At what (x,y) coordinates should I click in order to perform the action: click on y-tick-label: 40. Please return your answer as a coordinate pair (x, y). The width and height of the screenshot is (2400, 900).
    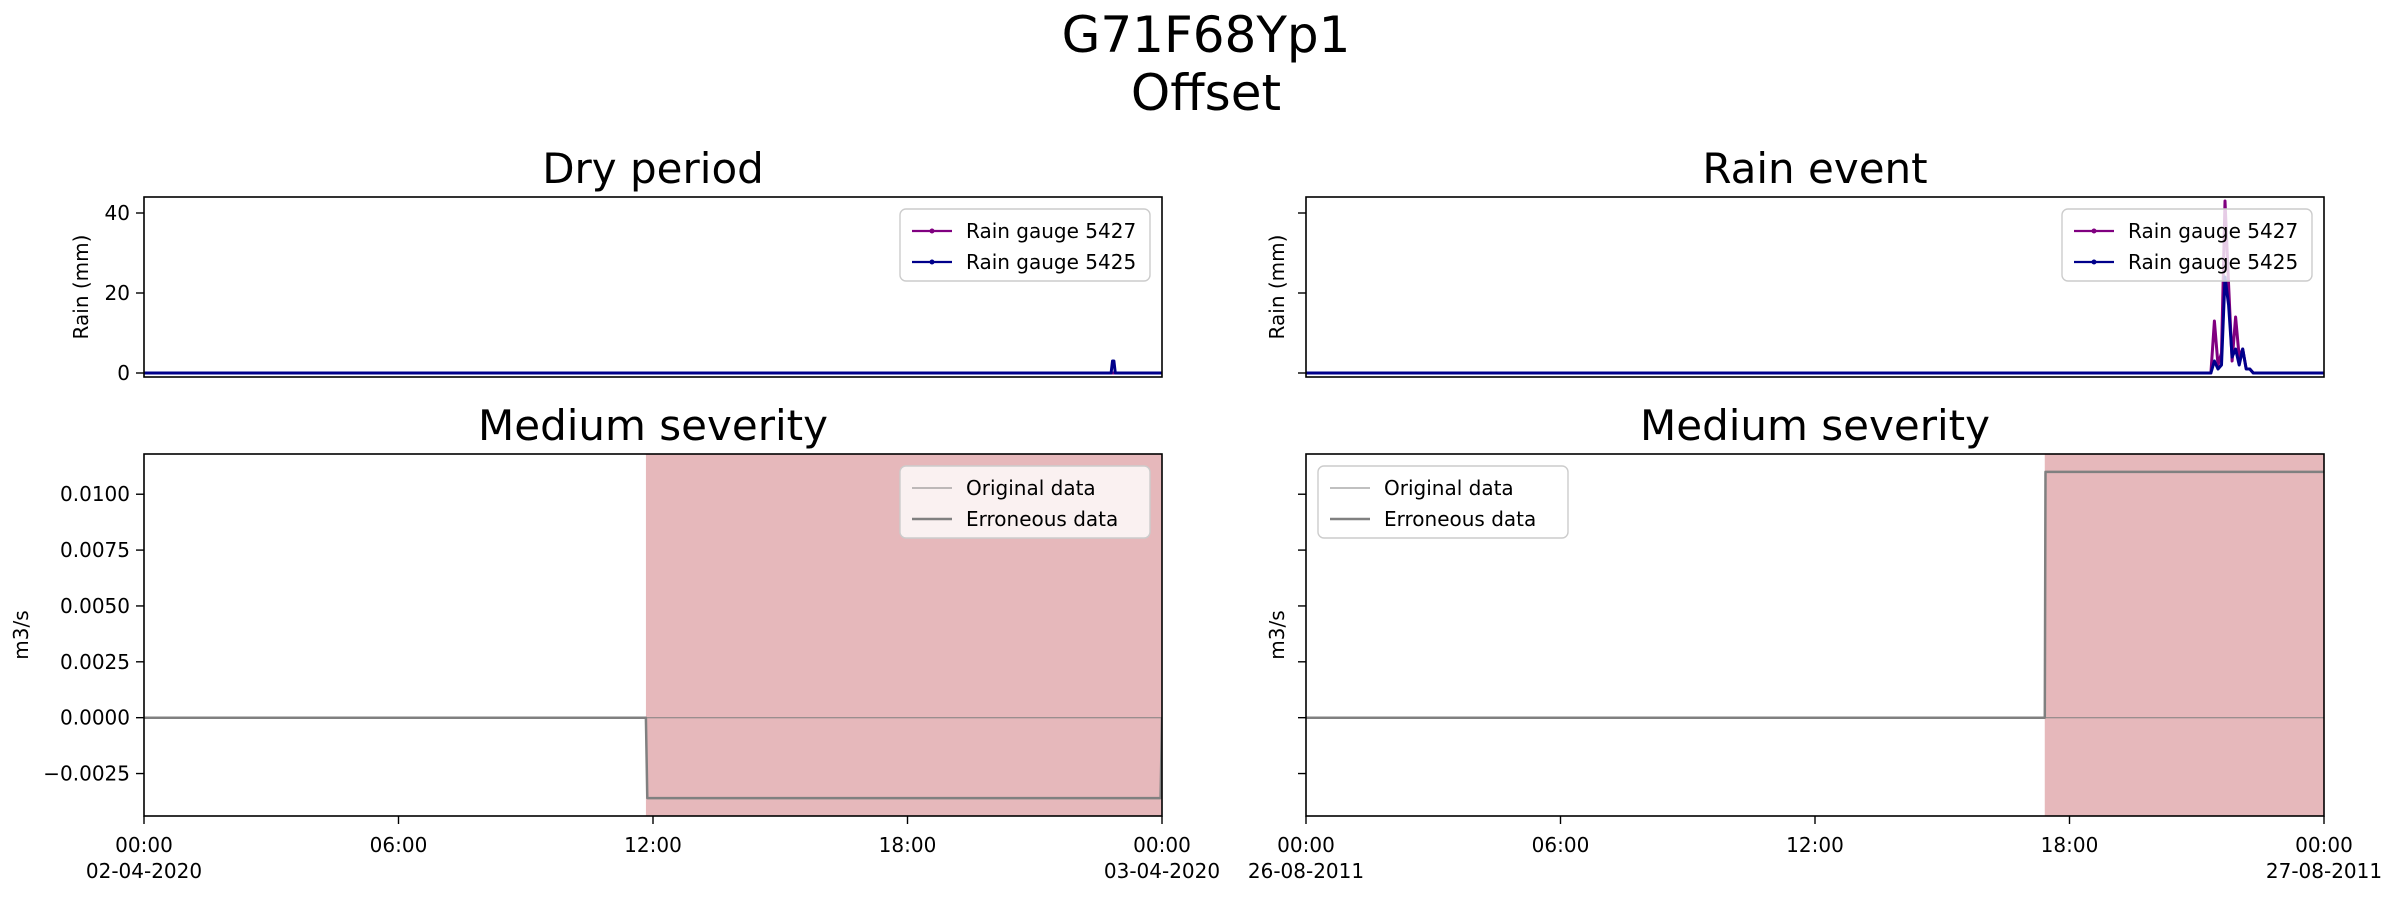
    Looking at the image, I should click on (117, 213).